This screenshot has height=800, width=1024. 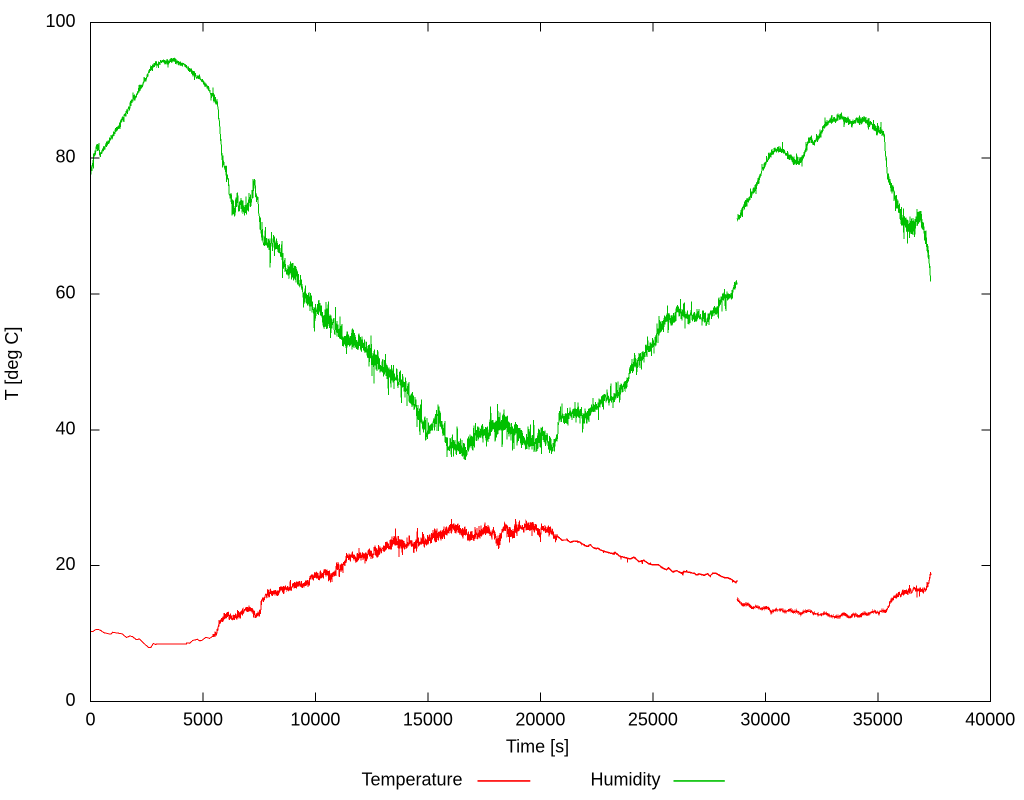 I want to click on svg-text: 30000, so click(x=765, y=719).